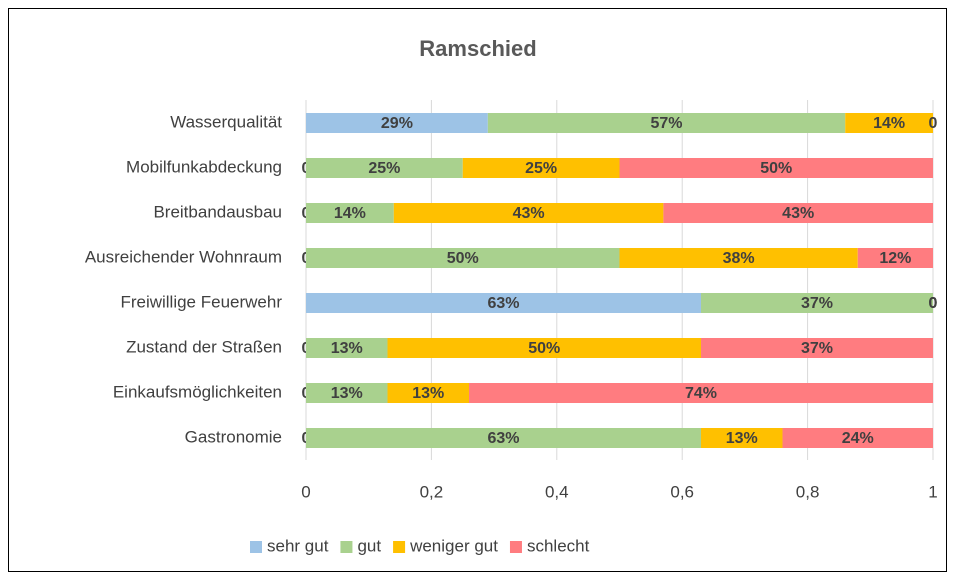 The image size is (956, 585). I want to click on y-tick-label: Einkaufsmöglichkeiten, so click(197, 391).